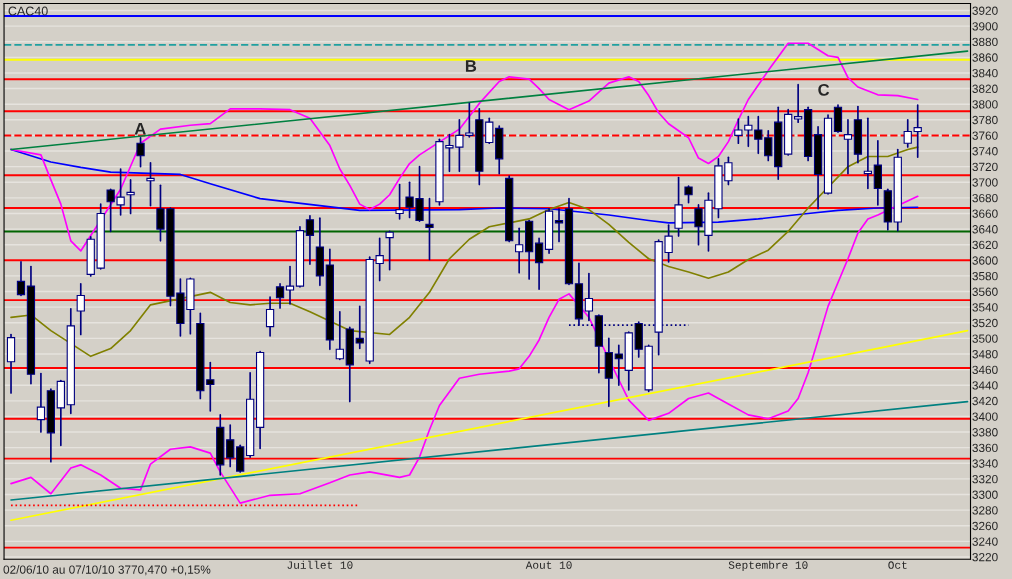 The width and height of the screenshot is (1012, 579). Describe the element at coordinates (985, 10) in the screenshot. I see `y-tick-label: 3920` at that location.